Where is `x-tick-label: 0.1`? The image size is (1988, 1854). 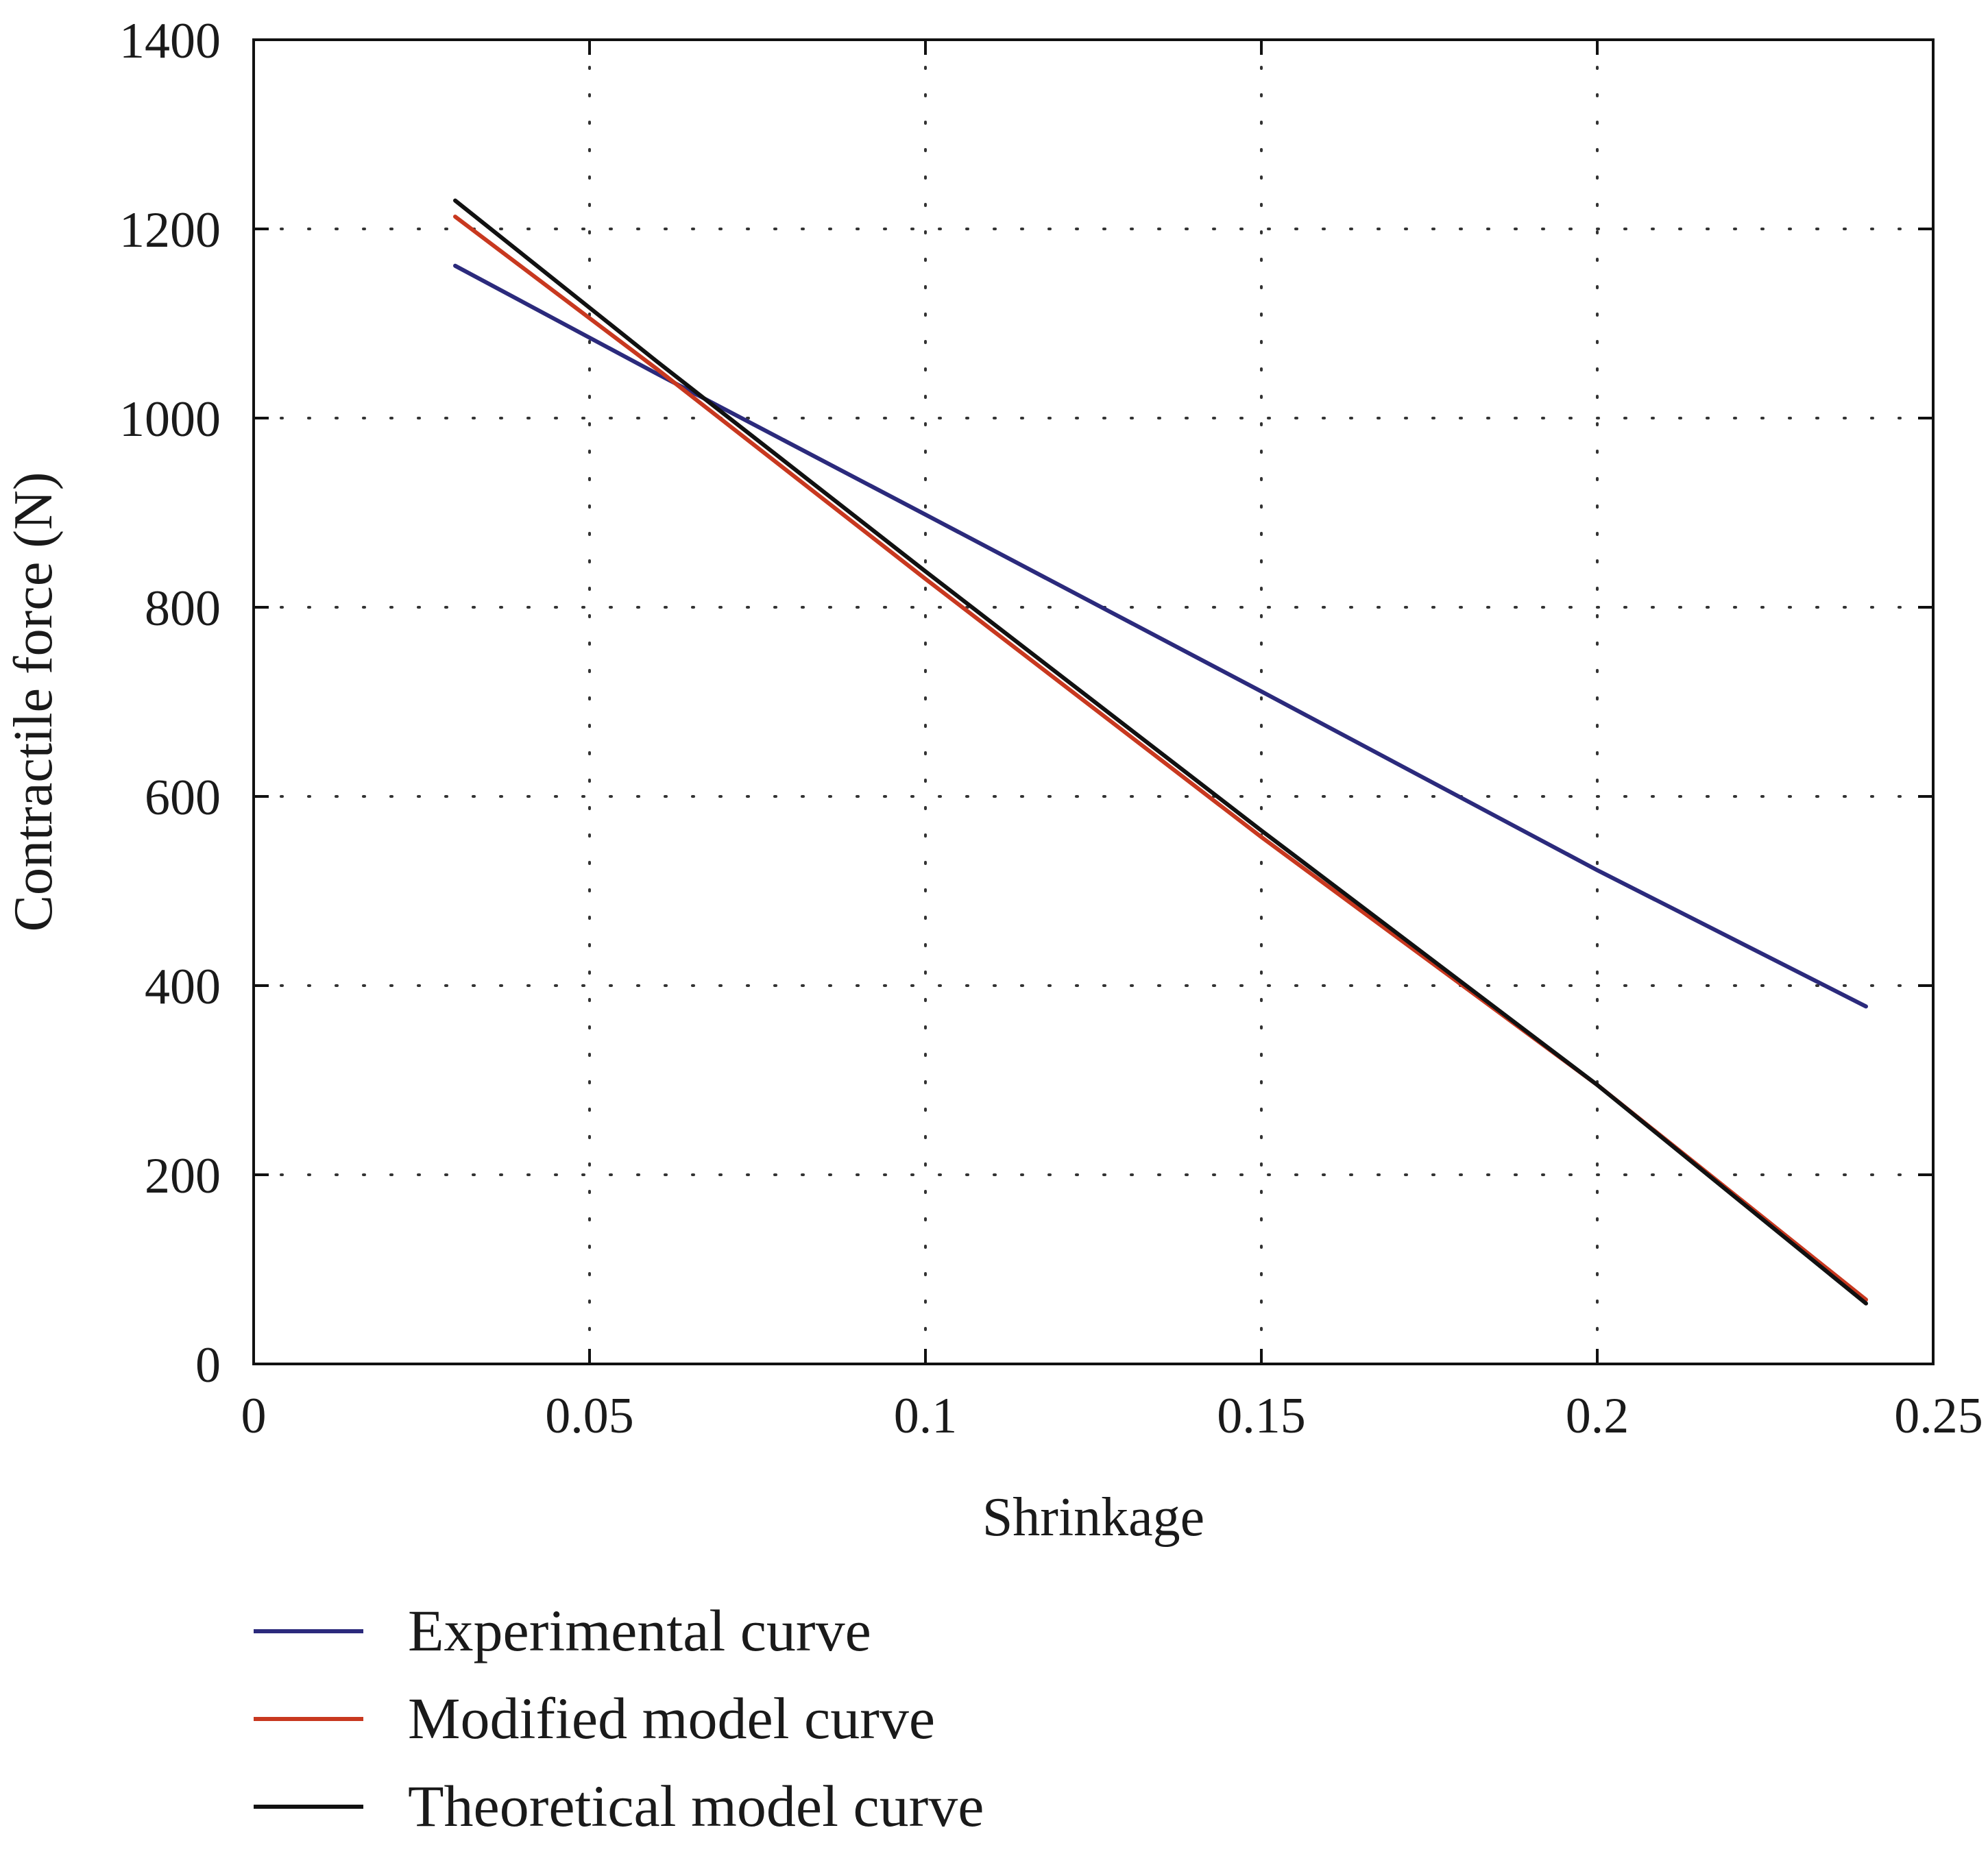
x-tick-label: 0.1 is located at coordinates (926, 1416).